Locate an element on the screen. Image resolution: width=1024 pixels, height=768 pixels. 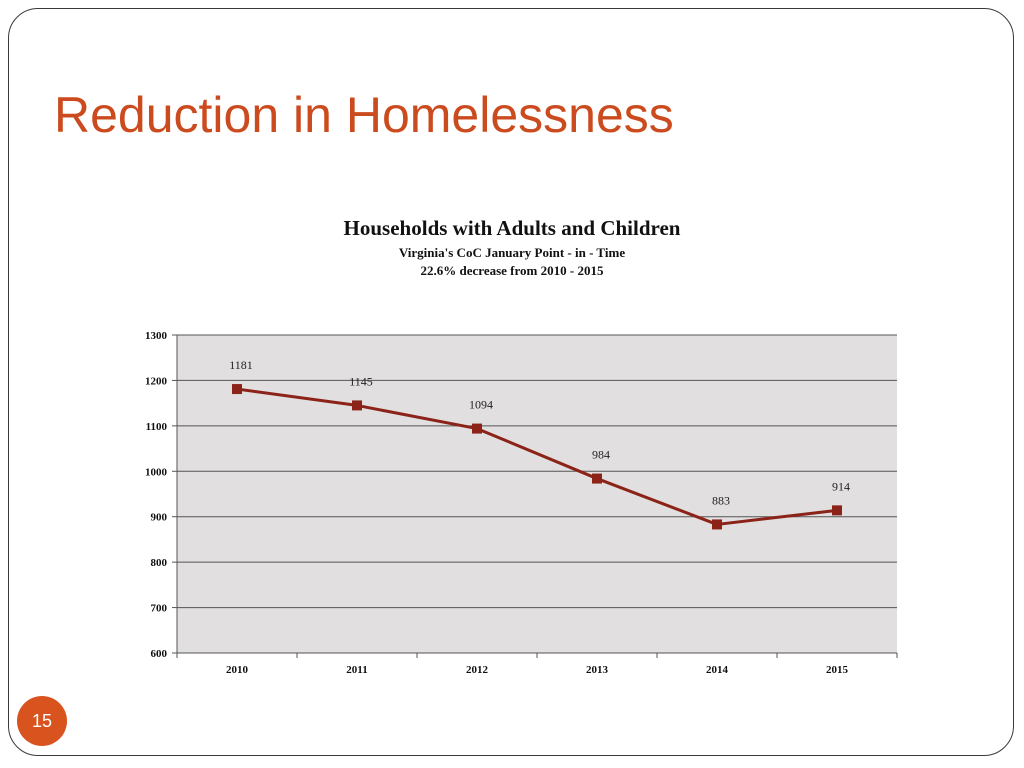
y-tick-label-600: 600 is located at coordinates (159, 654).